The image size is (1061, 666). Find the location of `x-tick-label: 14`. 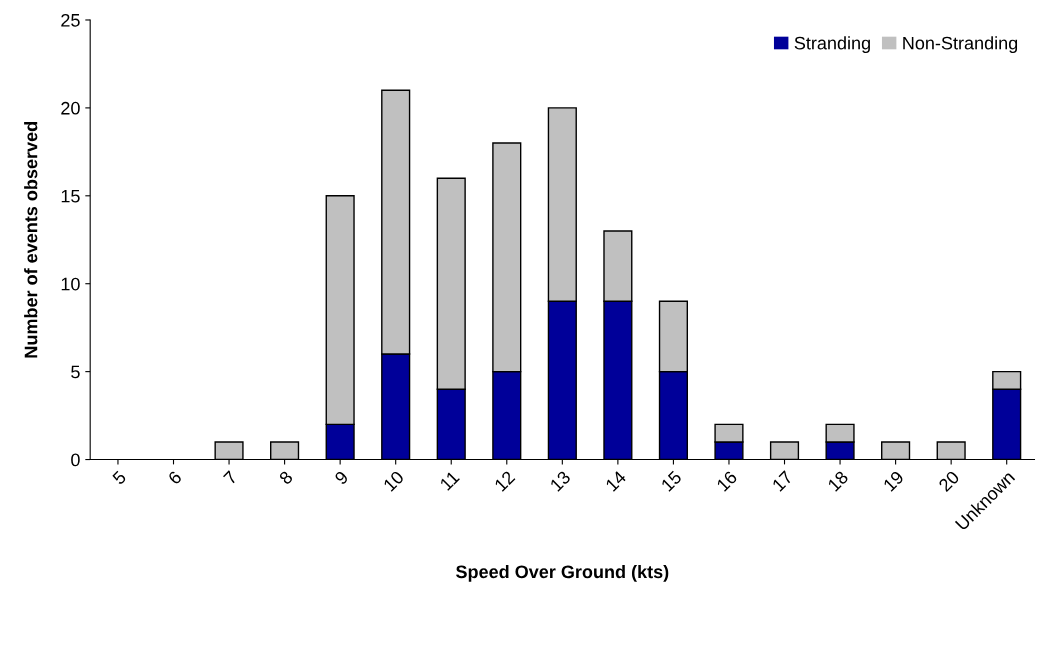

x-tick-label: 14 is located at coordinates (616, 481).